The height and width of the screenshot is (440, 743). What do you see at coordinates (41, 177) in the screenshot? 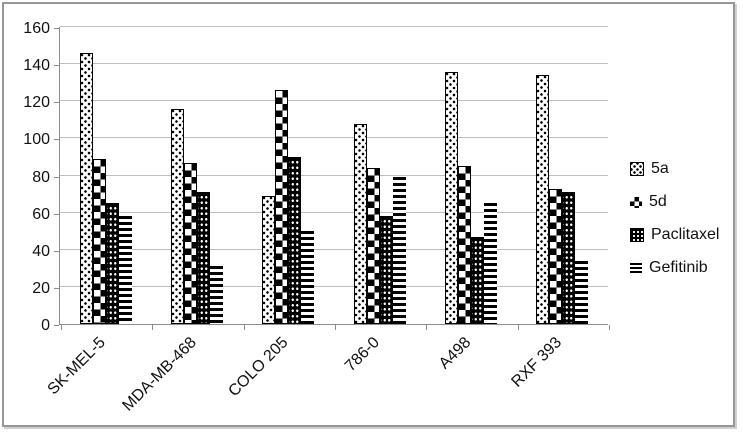
I see `y-tick-label: 80` at bounding box center [41, 177].